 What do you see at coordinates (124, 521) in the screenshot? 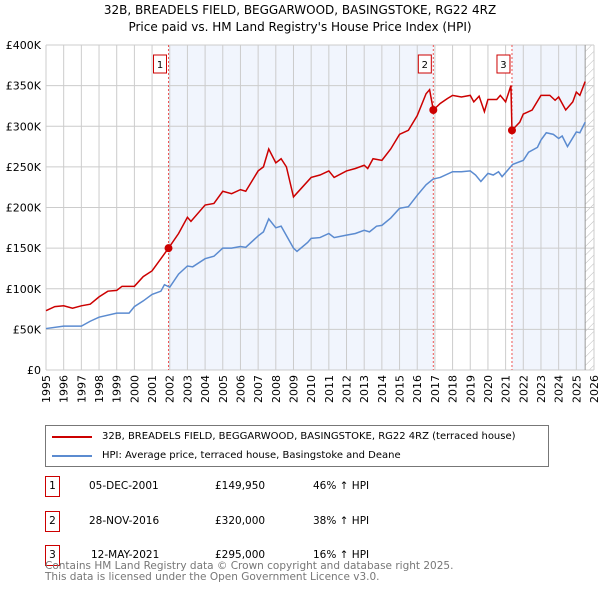
I see `transaction-date: 28-NOV-2016` at bounding box center [124, 521].